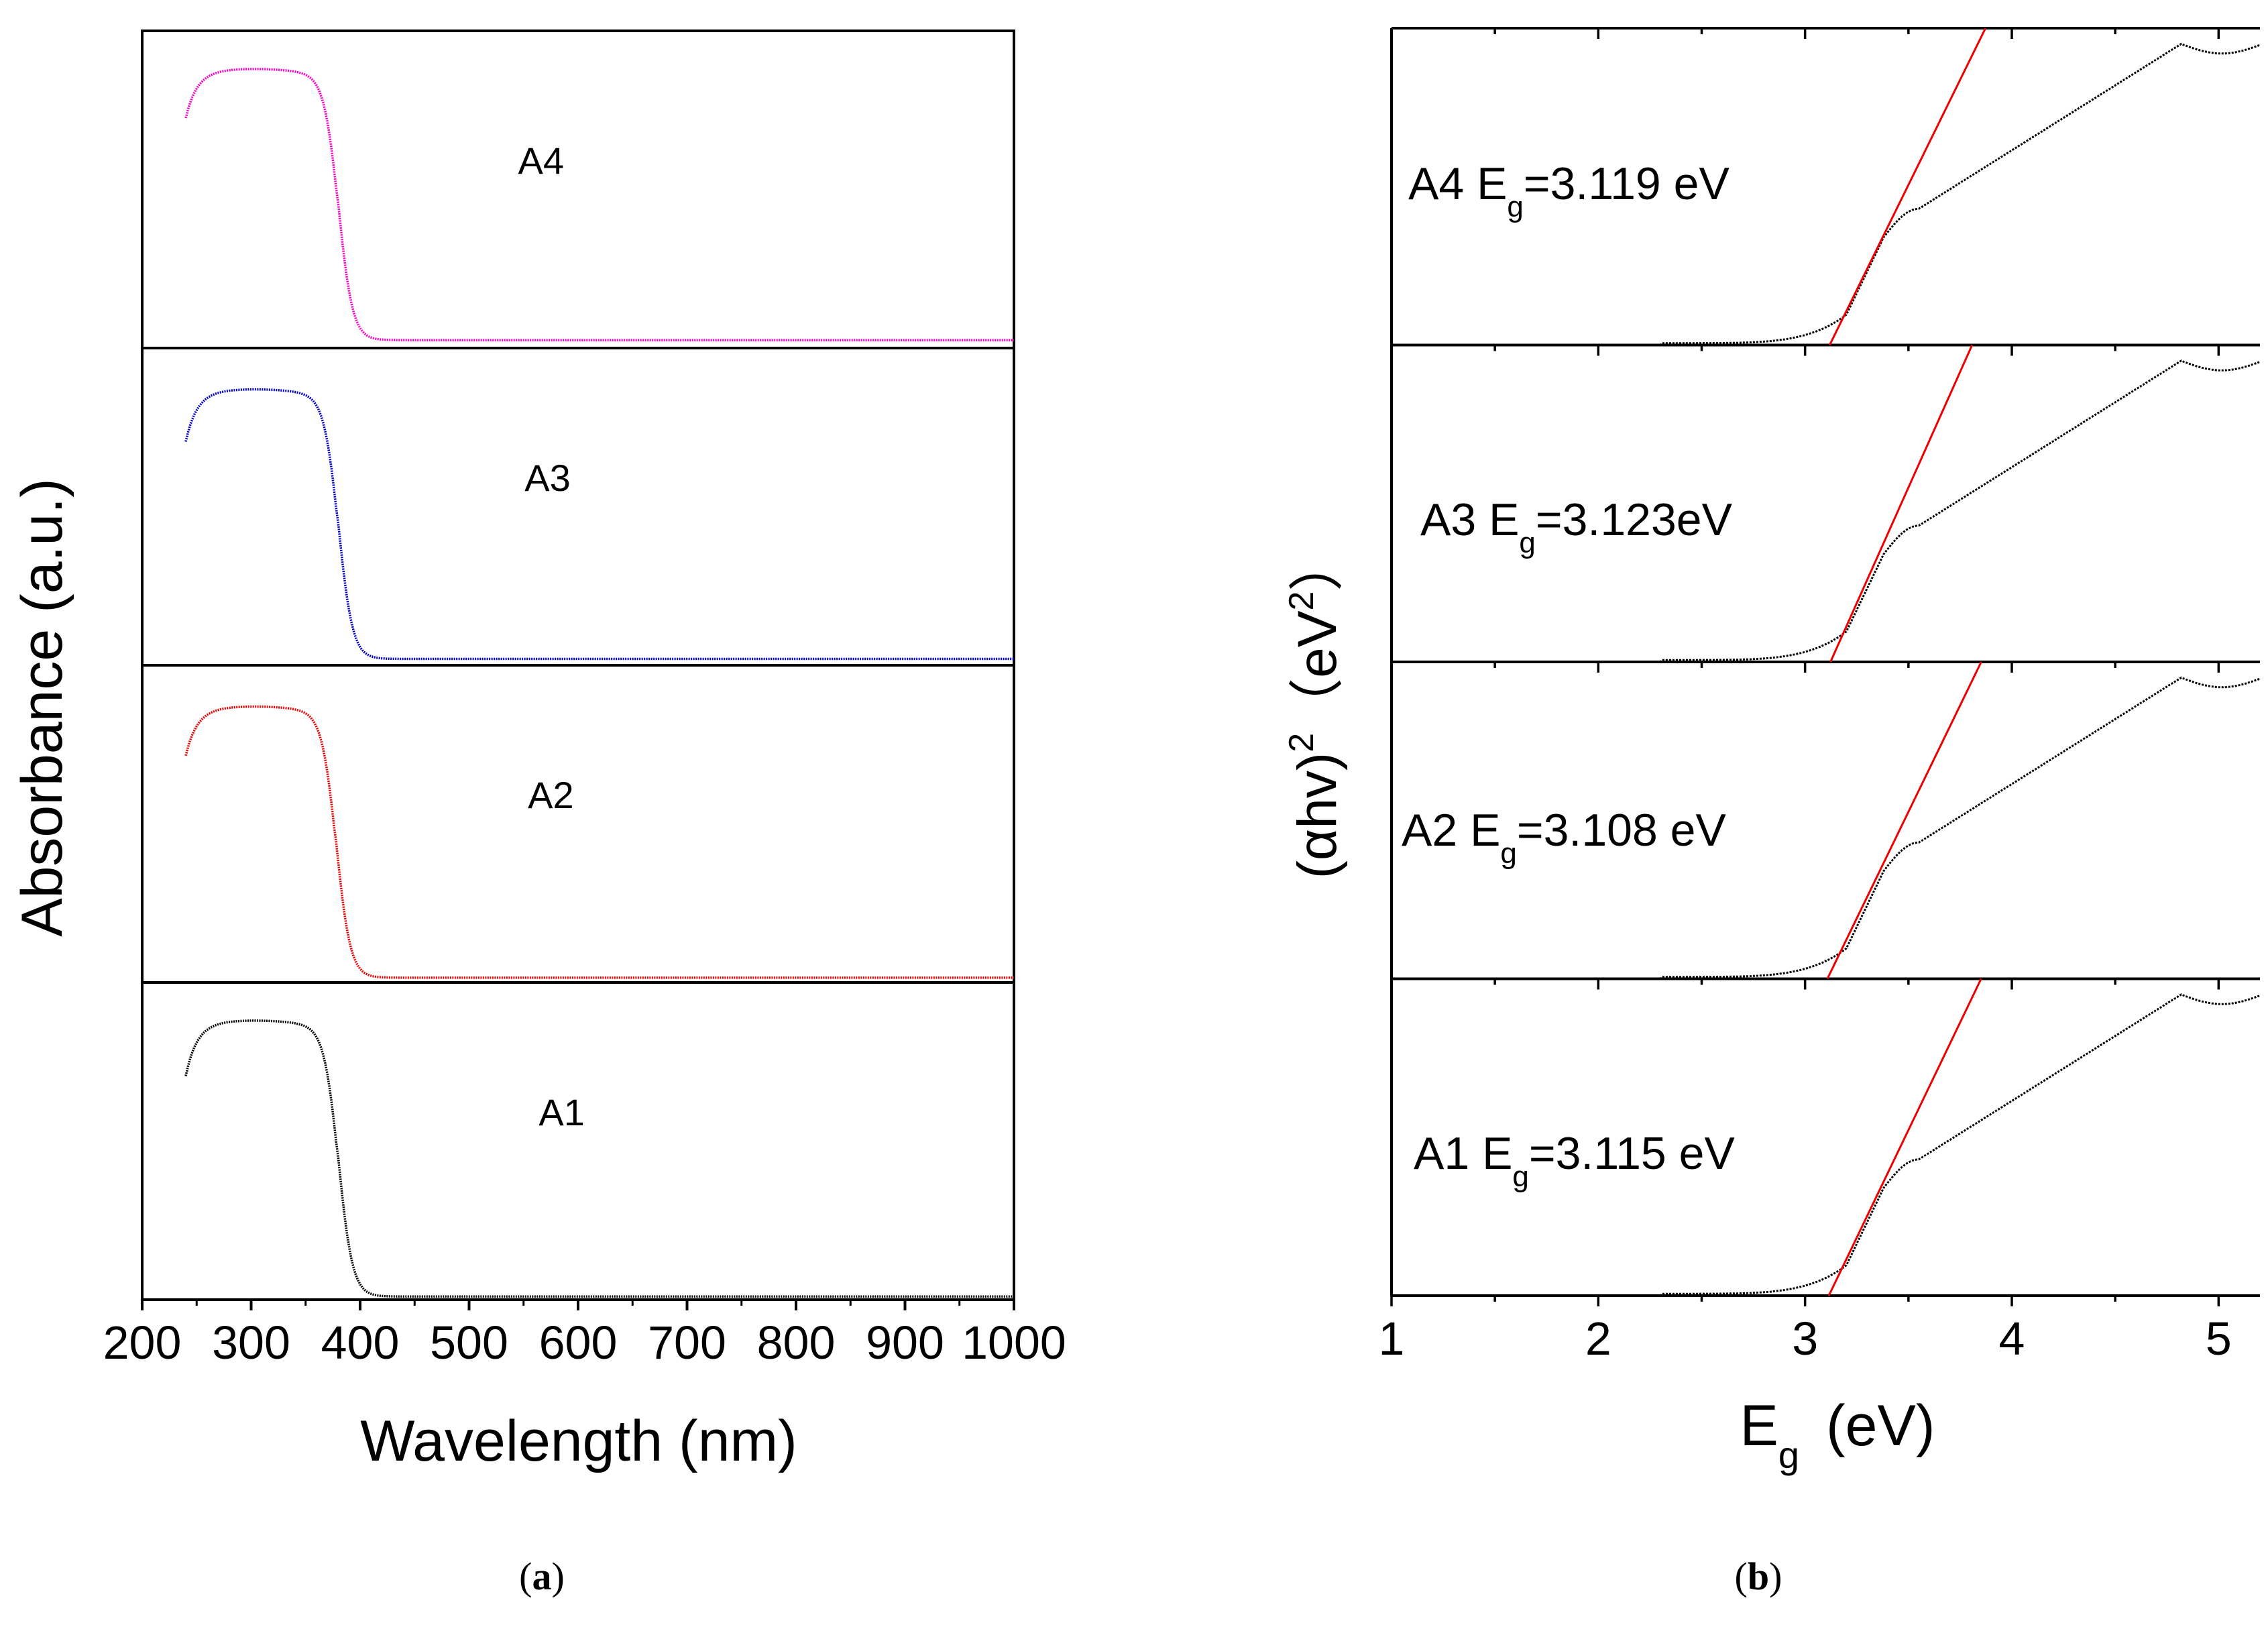 Image resolution: width=2268 pixels, height=1637 pixels. I want to click on panel-b-series-a4-fit-line, so click(1908, 186).